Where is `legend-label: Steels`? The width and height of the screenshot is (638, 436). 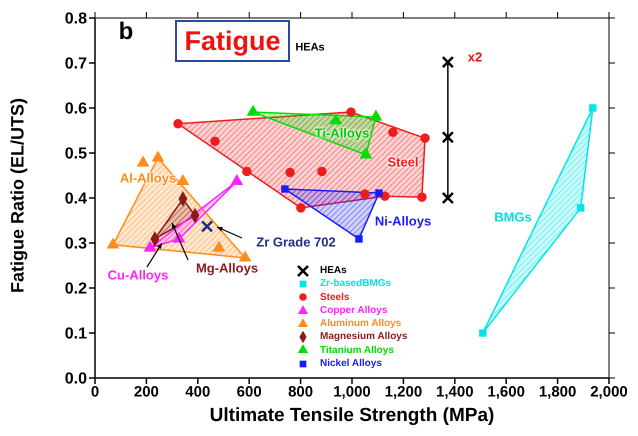
legend-label: Steels is located at coordinates (335, 297).